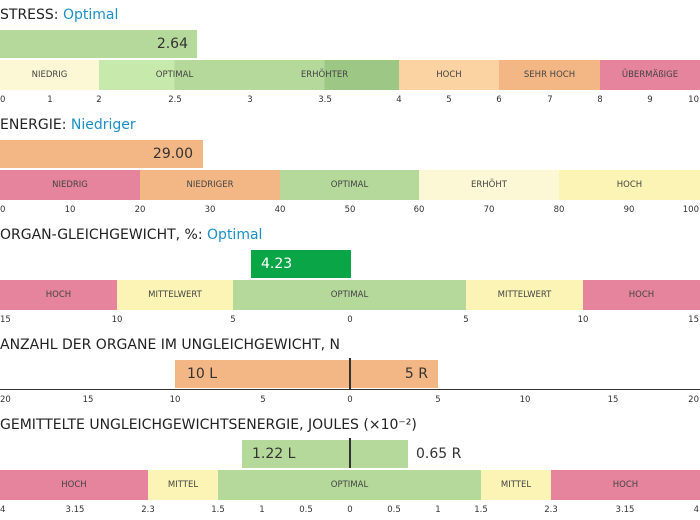  What do you see at coordinates (68, 125) in the screenshot?
I see `energie-title: ENERGIE: Niedriger` at bounding box center [68, 125].